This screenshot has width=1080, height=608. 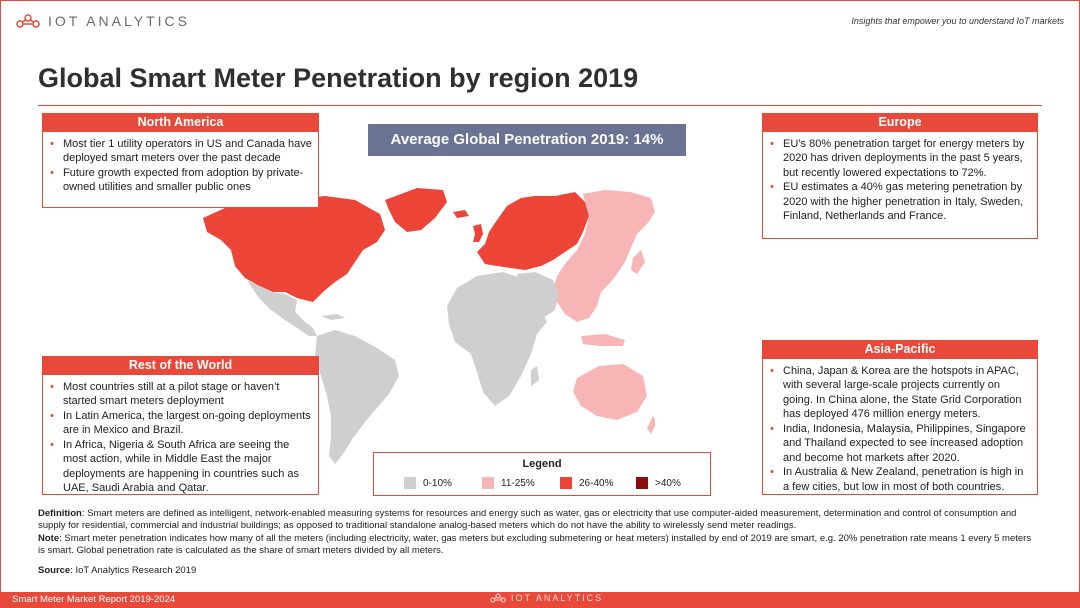 I want to click on footer-logo-text: IOT ANALYTICS, so click(x=557, y=598).